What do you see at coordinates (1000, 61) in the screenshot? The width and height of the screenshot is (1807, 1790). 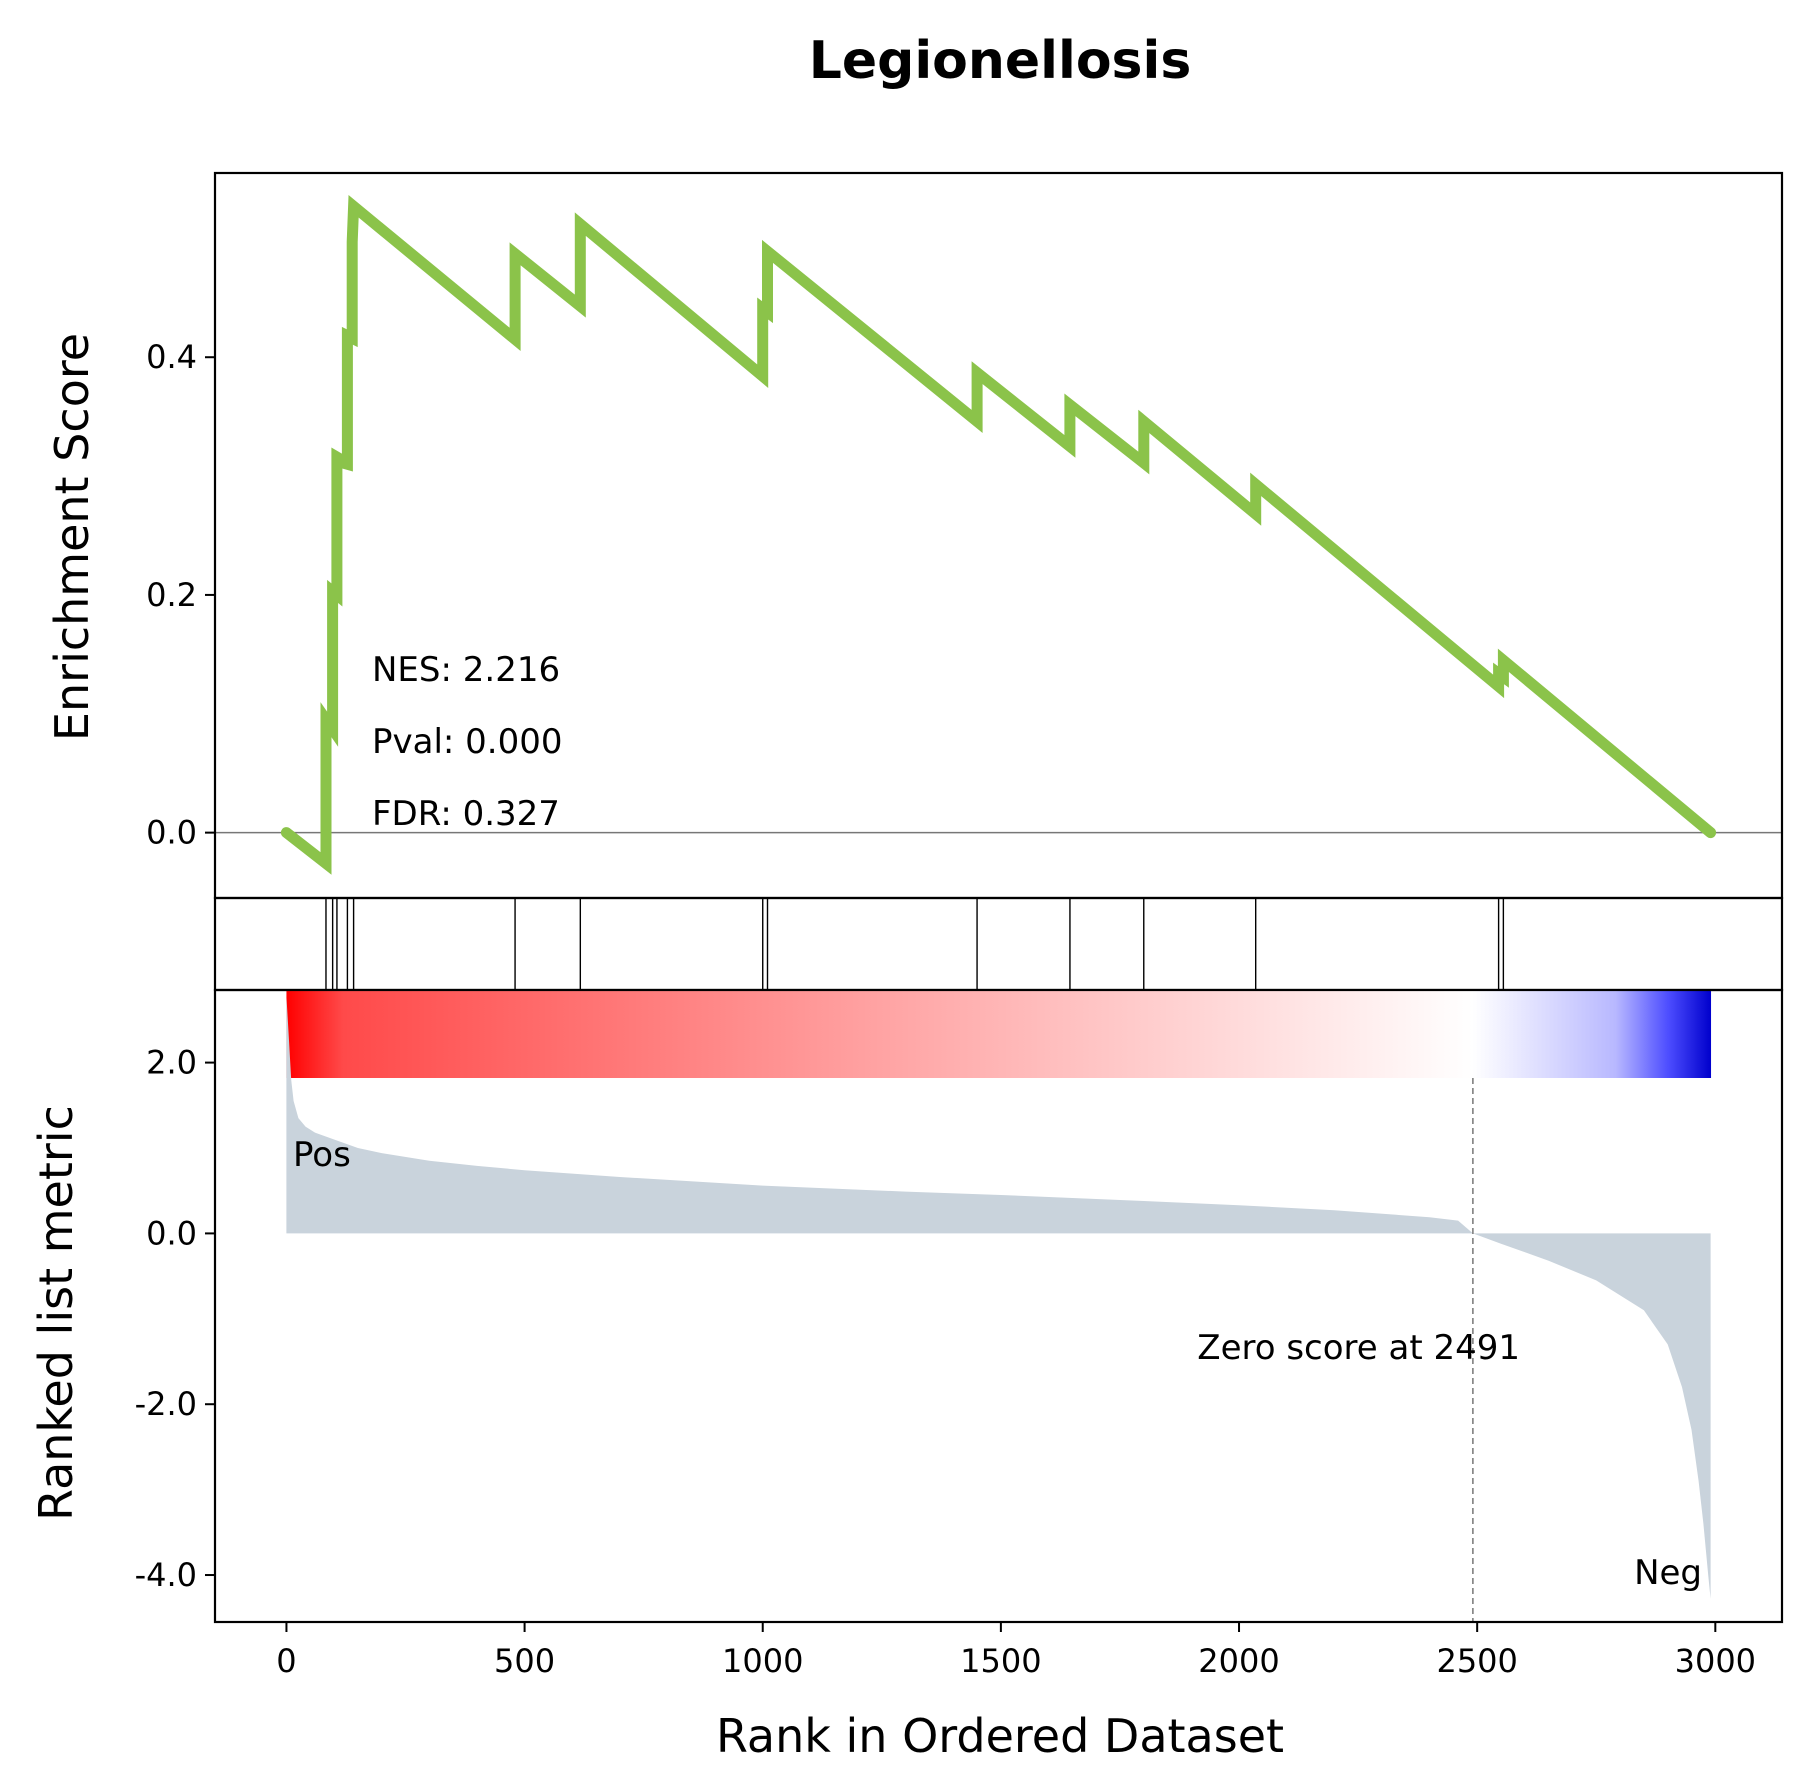 I see `chart-title: Legionellosis` at bounding box center [1000, 61].